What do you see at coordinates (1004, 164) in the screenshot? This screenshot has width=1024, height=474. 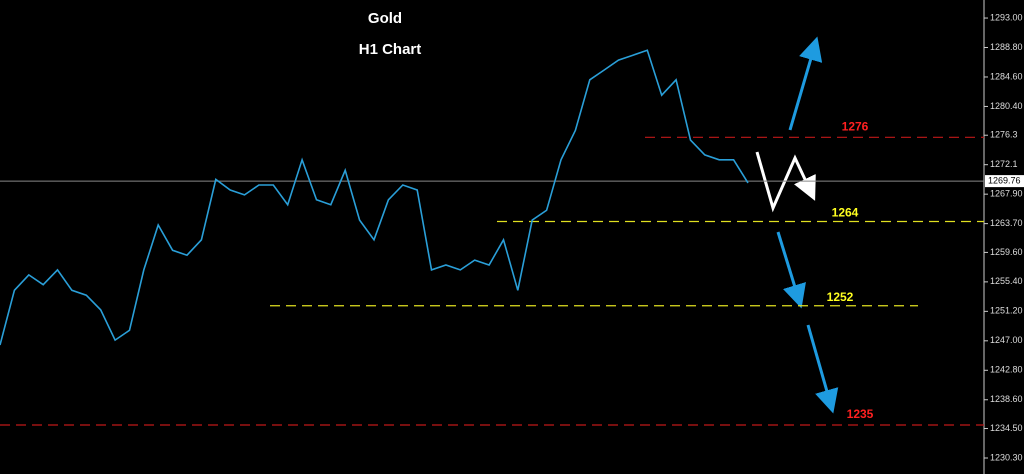 I see `y-tick-label: 1272.1` at bounding box center [1004, 164].